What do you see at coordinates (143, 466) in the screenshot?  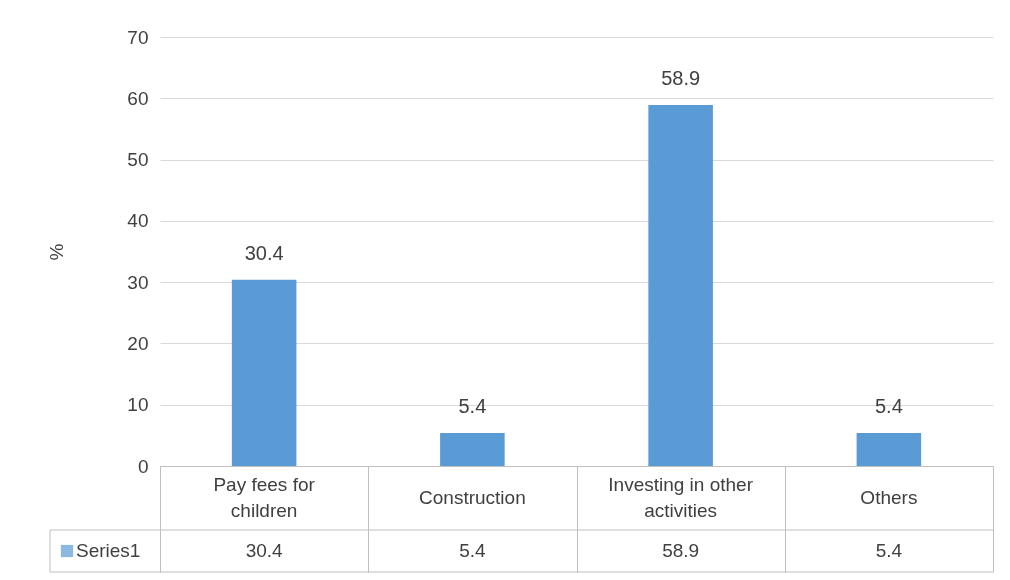 I see `y-tick-label: 0` at bounding box center [143, 466].